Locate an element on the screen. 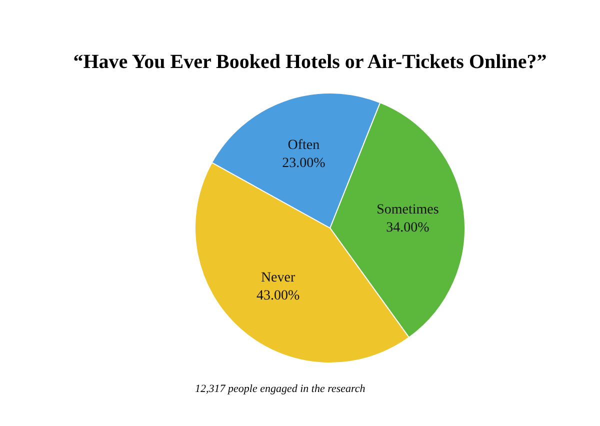  data-label: 43.00% is located at coordinates (278, 296).